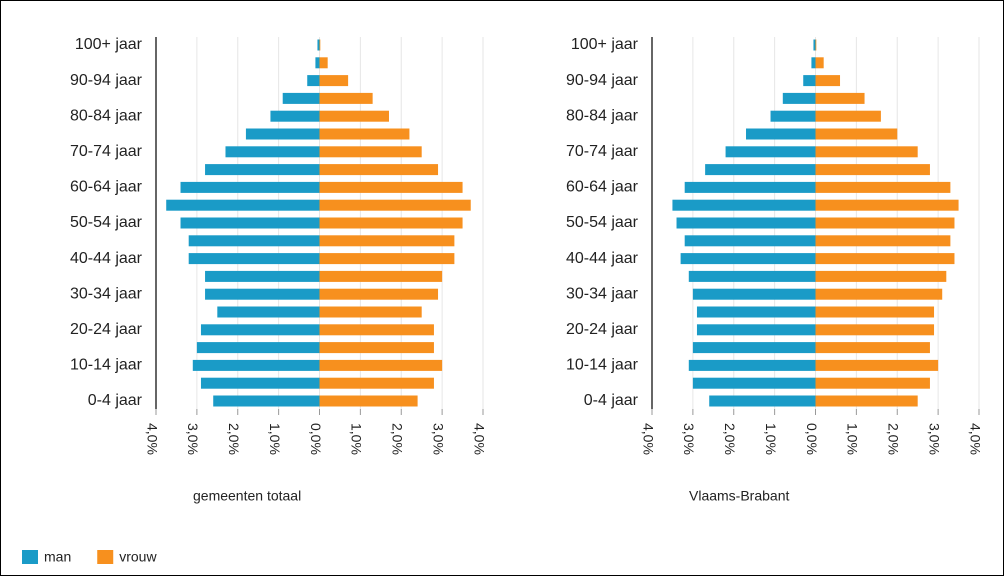 The width and height of the screenshot is (1004, 576). I want to click on x-axis-label: Vlaams-Brabant, so click(739, 496).